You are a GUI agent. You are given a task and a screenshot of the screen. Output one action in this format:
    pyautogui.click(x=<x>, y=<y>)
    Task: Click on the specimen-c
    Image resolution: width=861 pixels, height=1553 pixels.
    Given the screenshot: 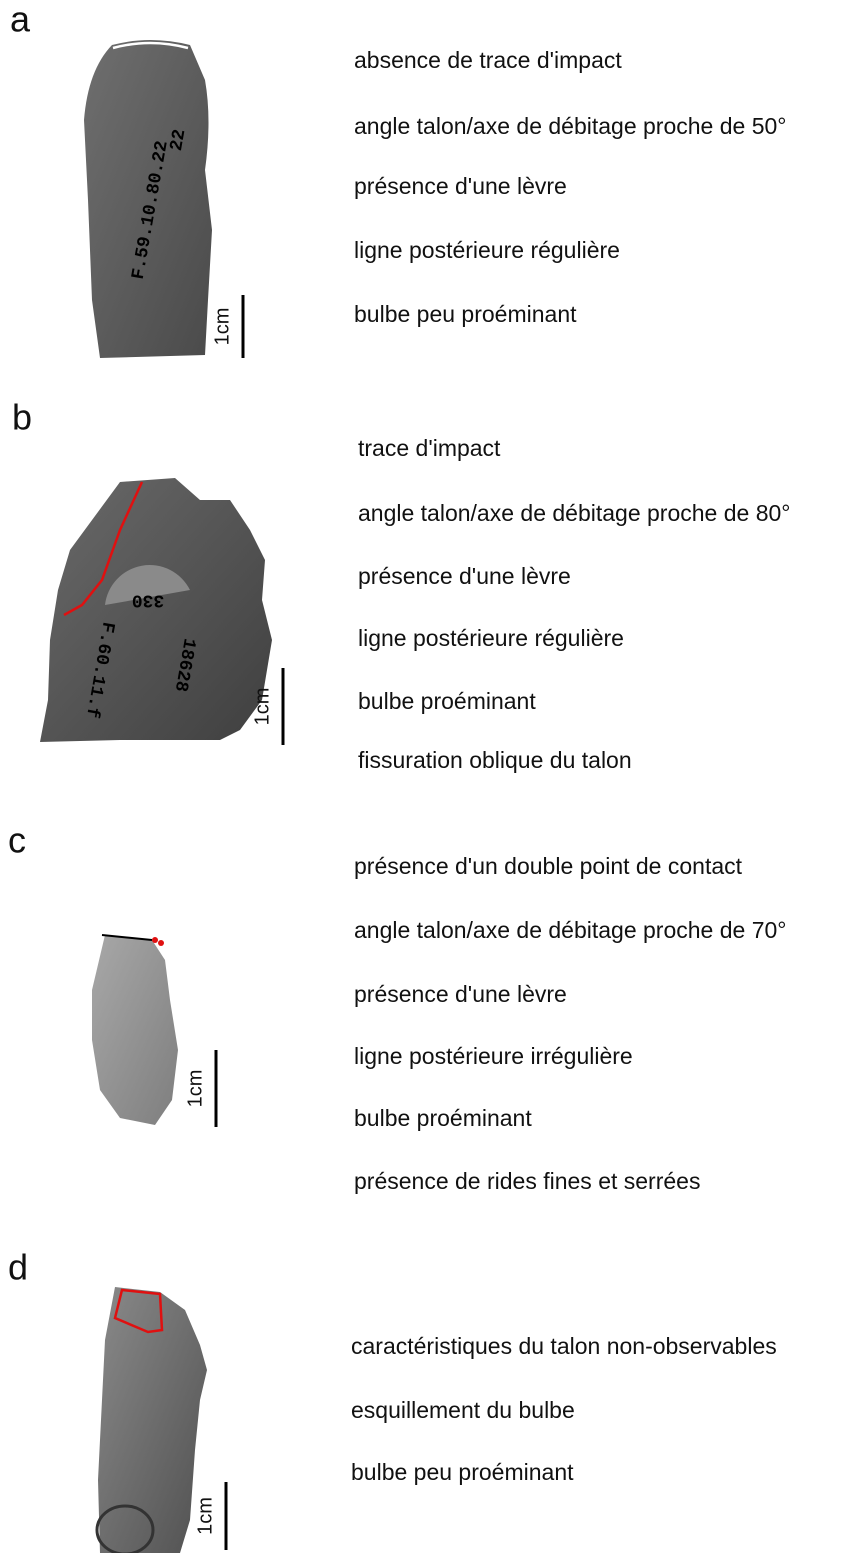 What is the action you would take?
    pyautogui.click(x=135, y=1030)
    